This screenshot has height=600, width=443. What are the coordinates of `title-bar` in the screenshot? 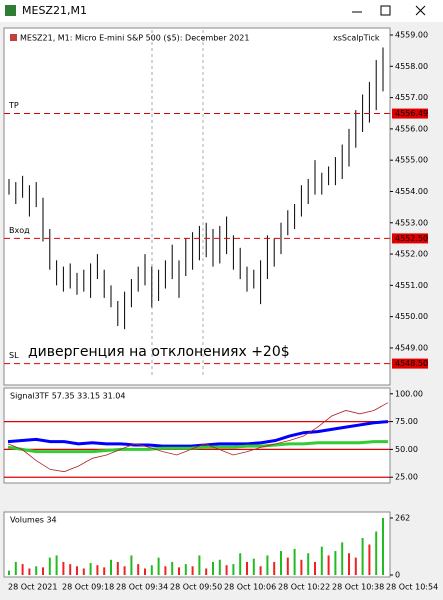 It's located at (221, 11).